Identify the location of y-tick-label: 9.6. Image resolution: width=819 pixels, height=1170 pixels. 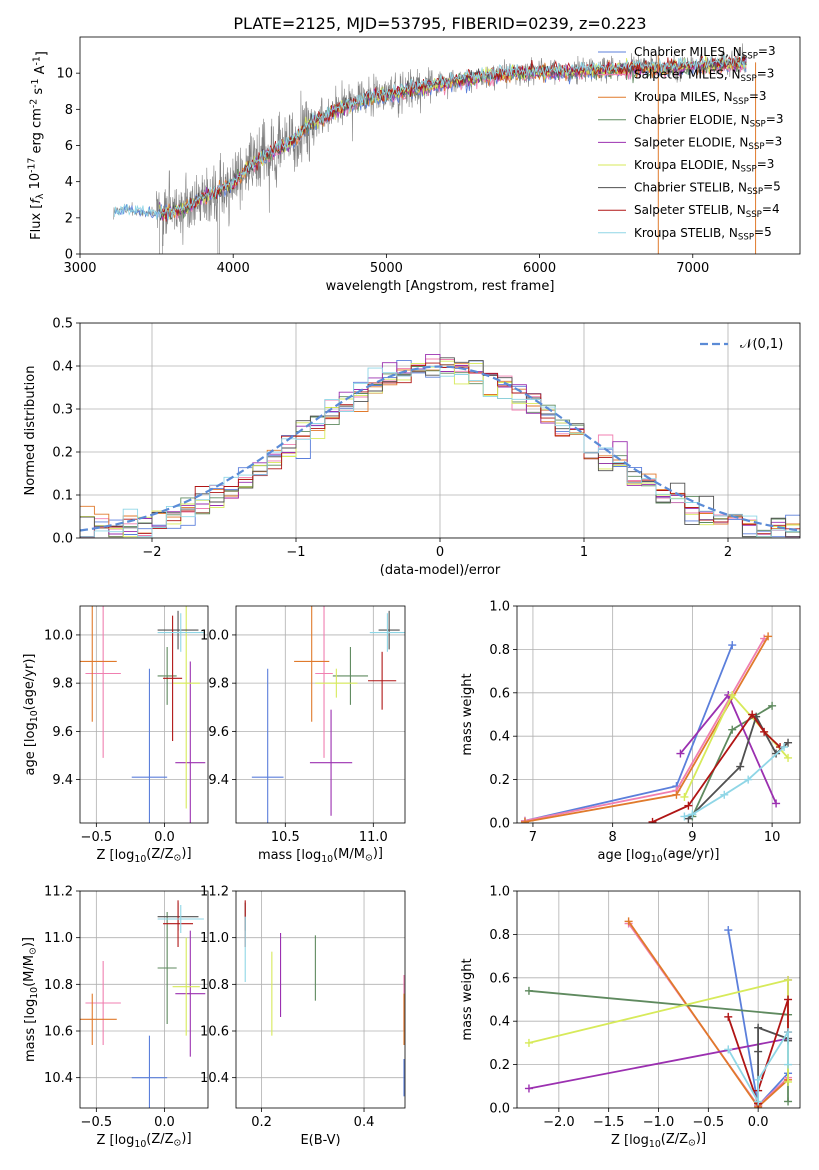
(62, 732).